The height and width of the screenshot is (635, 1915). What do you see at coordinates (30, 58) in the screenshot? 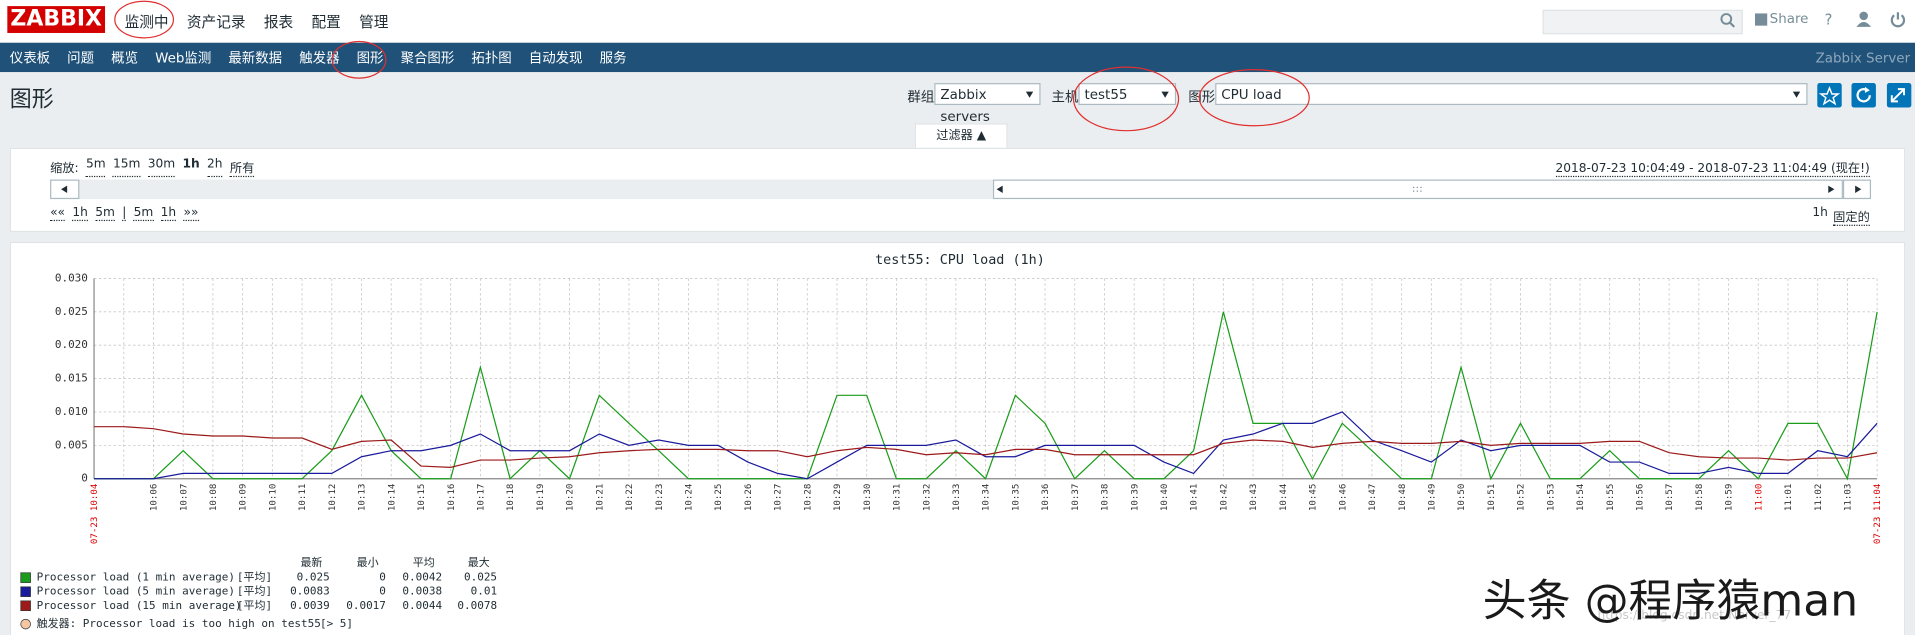
I see `nav-item: 仪表板` at bounding box center [30, 58].